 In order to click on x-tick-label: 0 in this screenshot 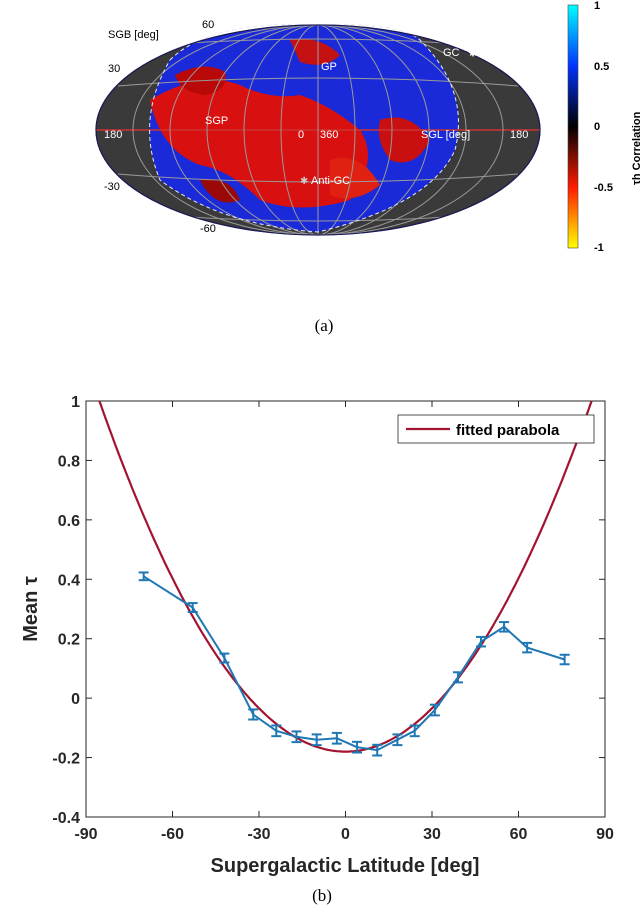, I will do `click(345, 834)`.